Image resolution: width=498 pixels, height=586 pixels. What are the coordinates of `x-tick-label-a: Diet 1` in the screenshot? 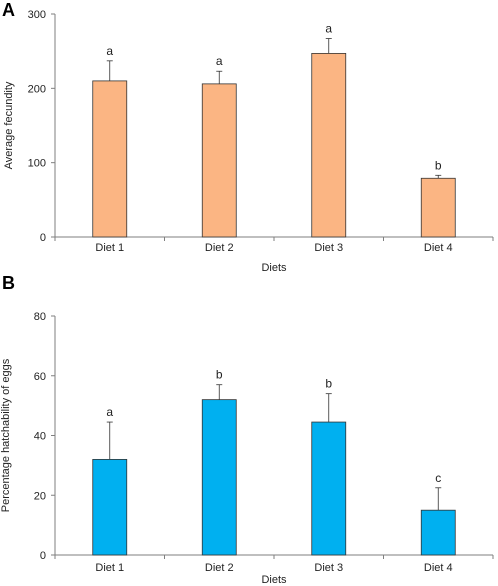 It's located at (109, 248).